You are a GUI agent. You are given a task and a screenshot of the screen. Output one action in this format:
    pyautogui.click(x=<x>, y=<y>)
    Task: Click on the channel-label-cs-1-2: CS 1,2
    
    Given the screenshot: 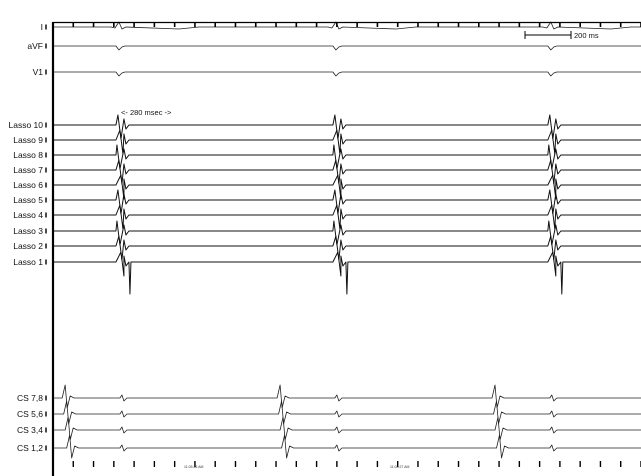 What is the action you would take?
    pyautogui.click(x=30, y=448)
    